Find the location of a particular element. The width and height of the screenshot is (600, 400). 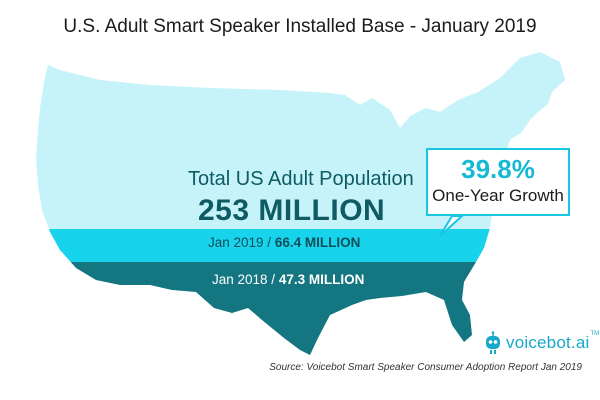

growth-percent: 39.8% is located at coordinates (498, 169).